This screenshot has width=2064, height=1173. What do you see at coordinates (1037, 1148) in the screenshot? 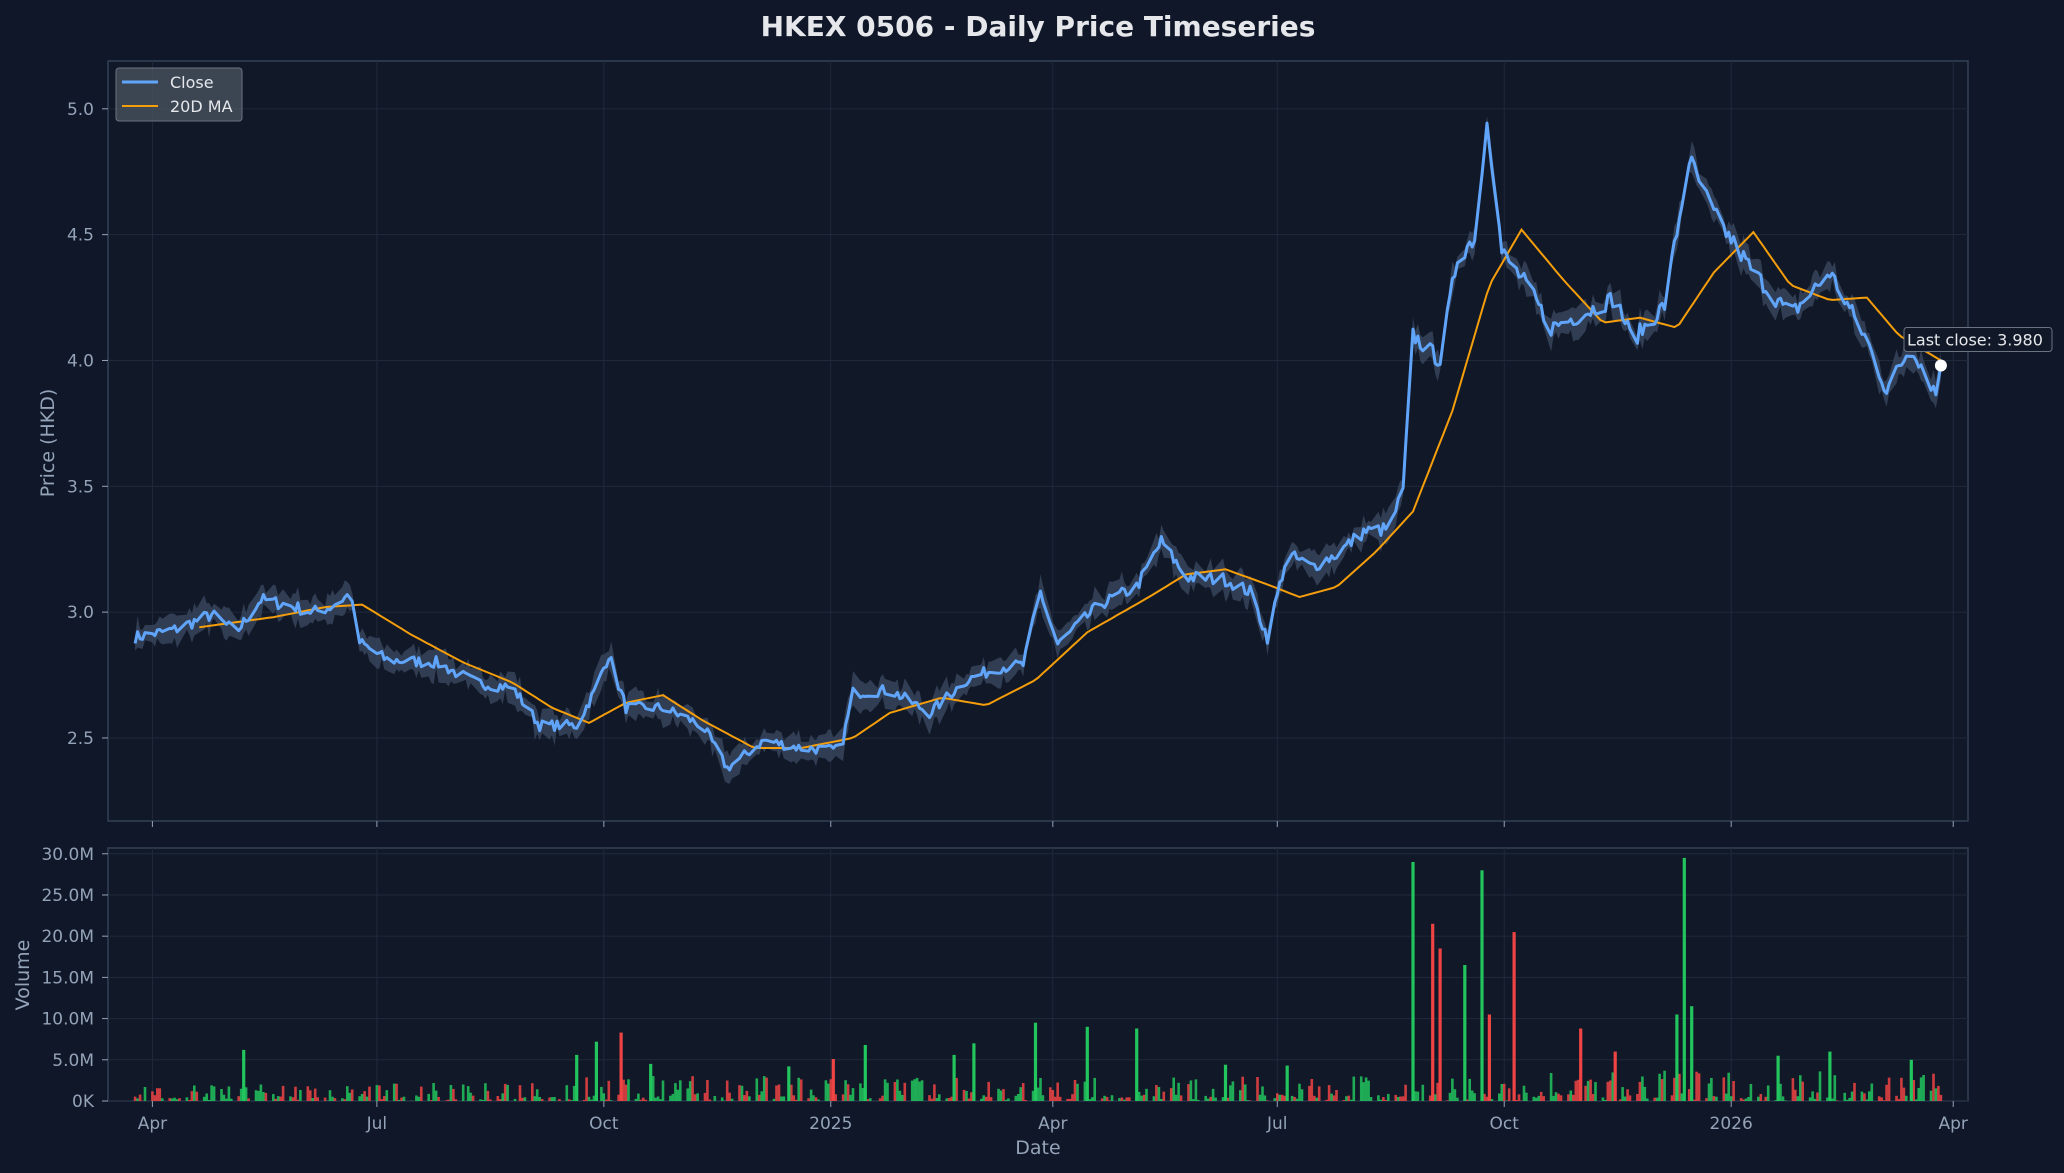
I see `x-axis-label: Date` at bounding box center [1037, 1148].